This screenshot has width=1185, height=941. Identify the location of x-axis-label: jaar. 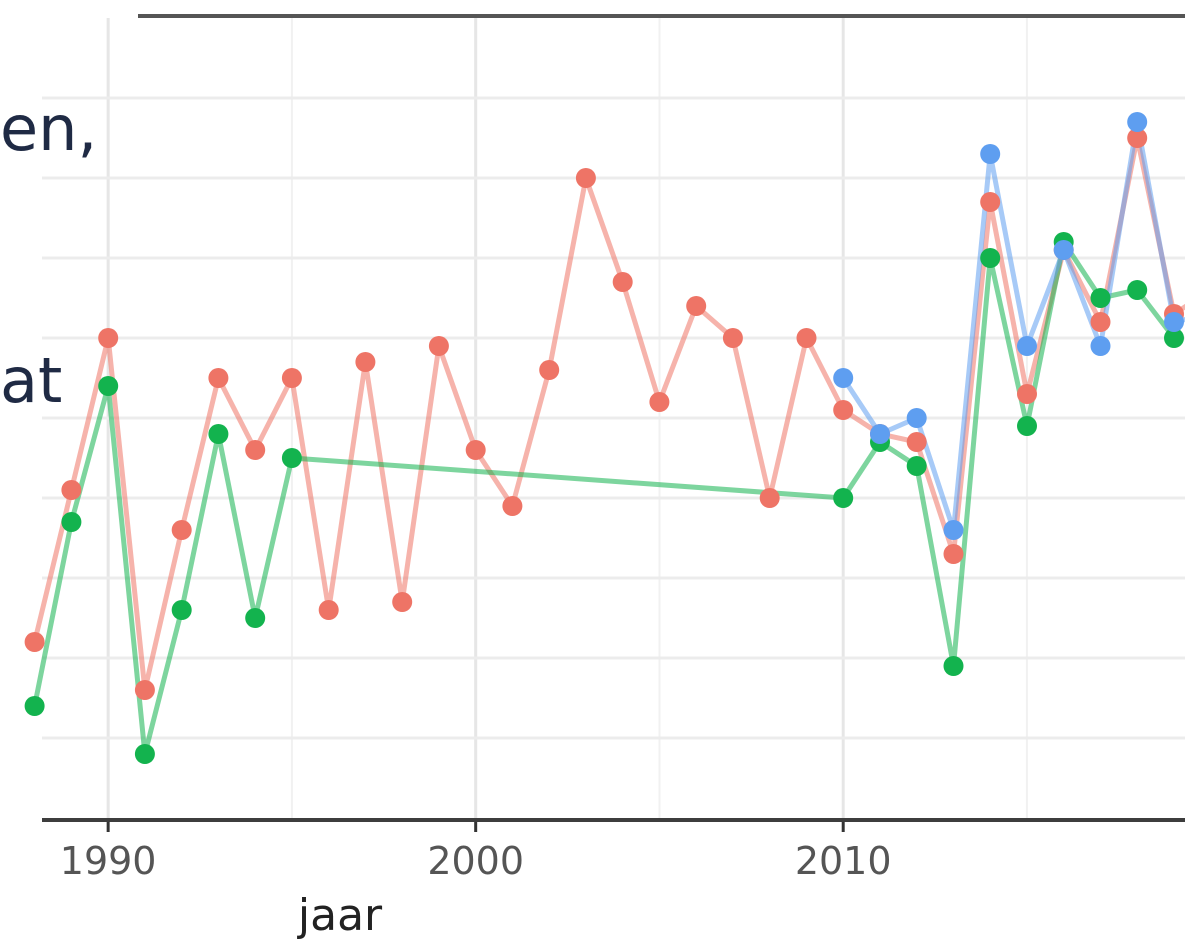
(340, 915).